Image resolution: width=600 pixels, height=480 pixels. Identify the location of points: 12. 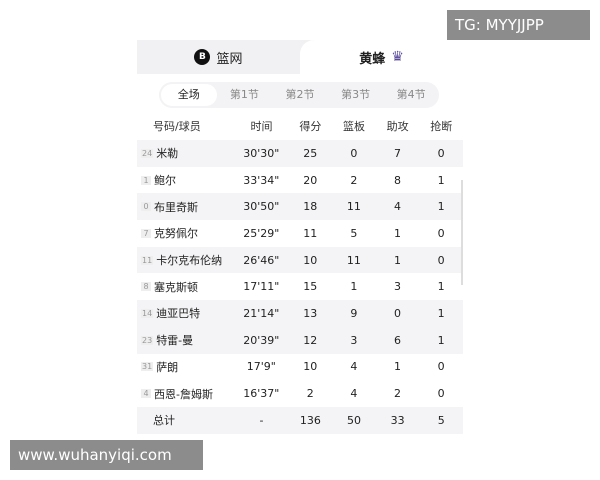
(310, 340).